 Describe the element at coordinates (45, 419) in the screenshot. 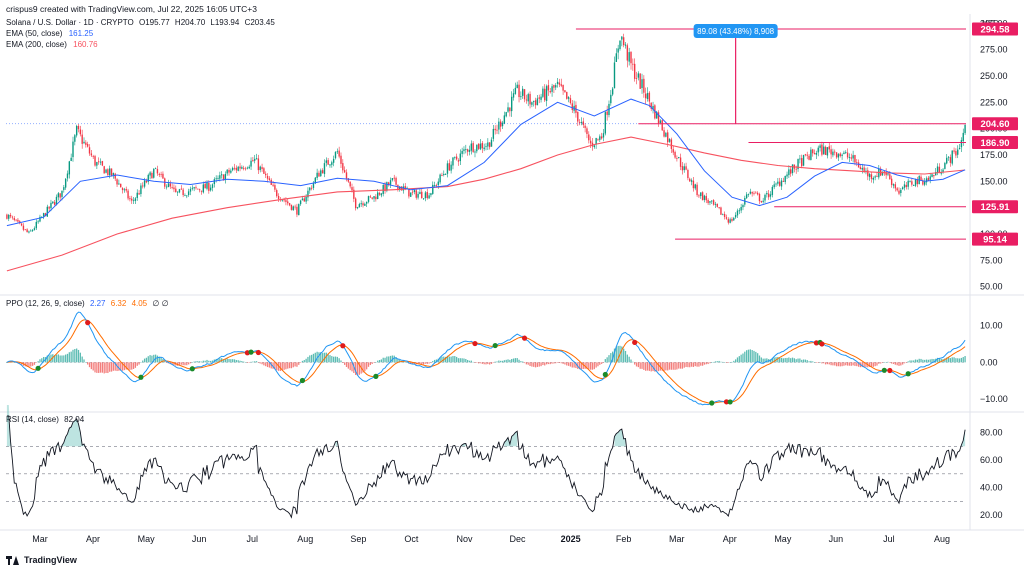

I see `rsi-legend: RSI (14, close) 82.04` at that location.